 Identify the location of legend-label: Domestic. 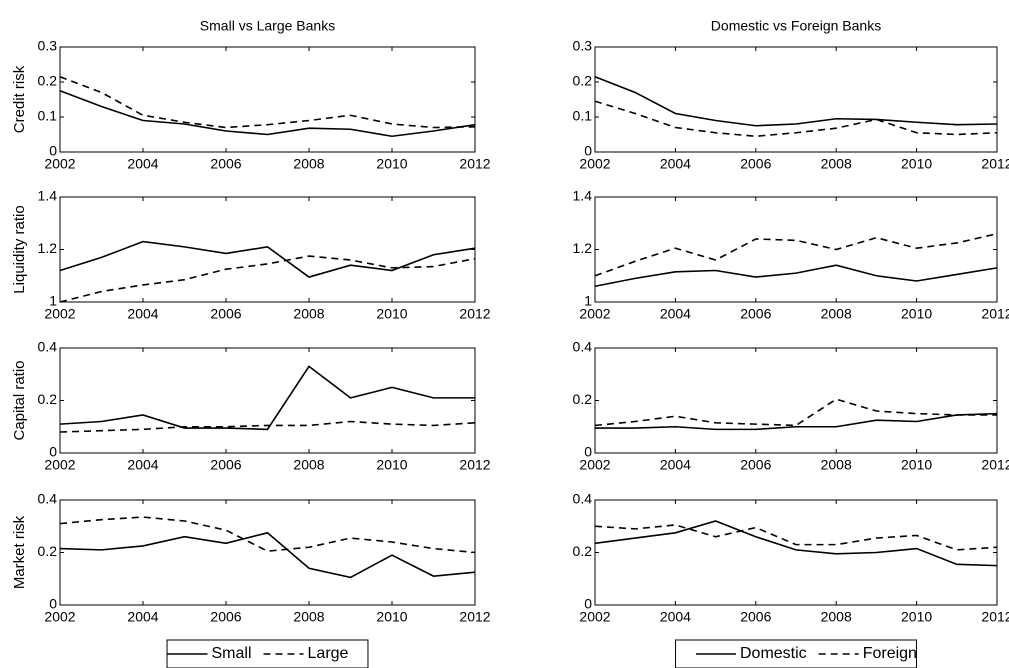
(773, 653).